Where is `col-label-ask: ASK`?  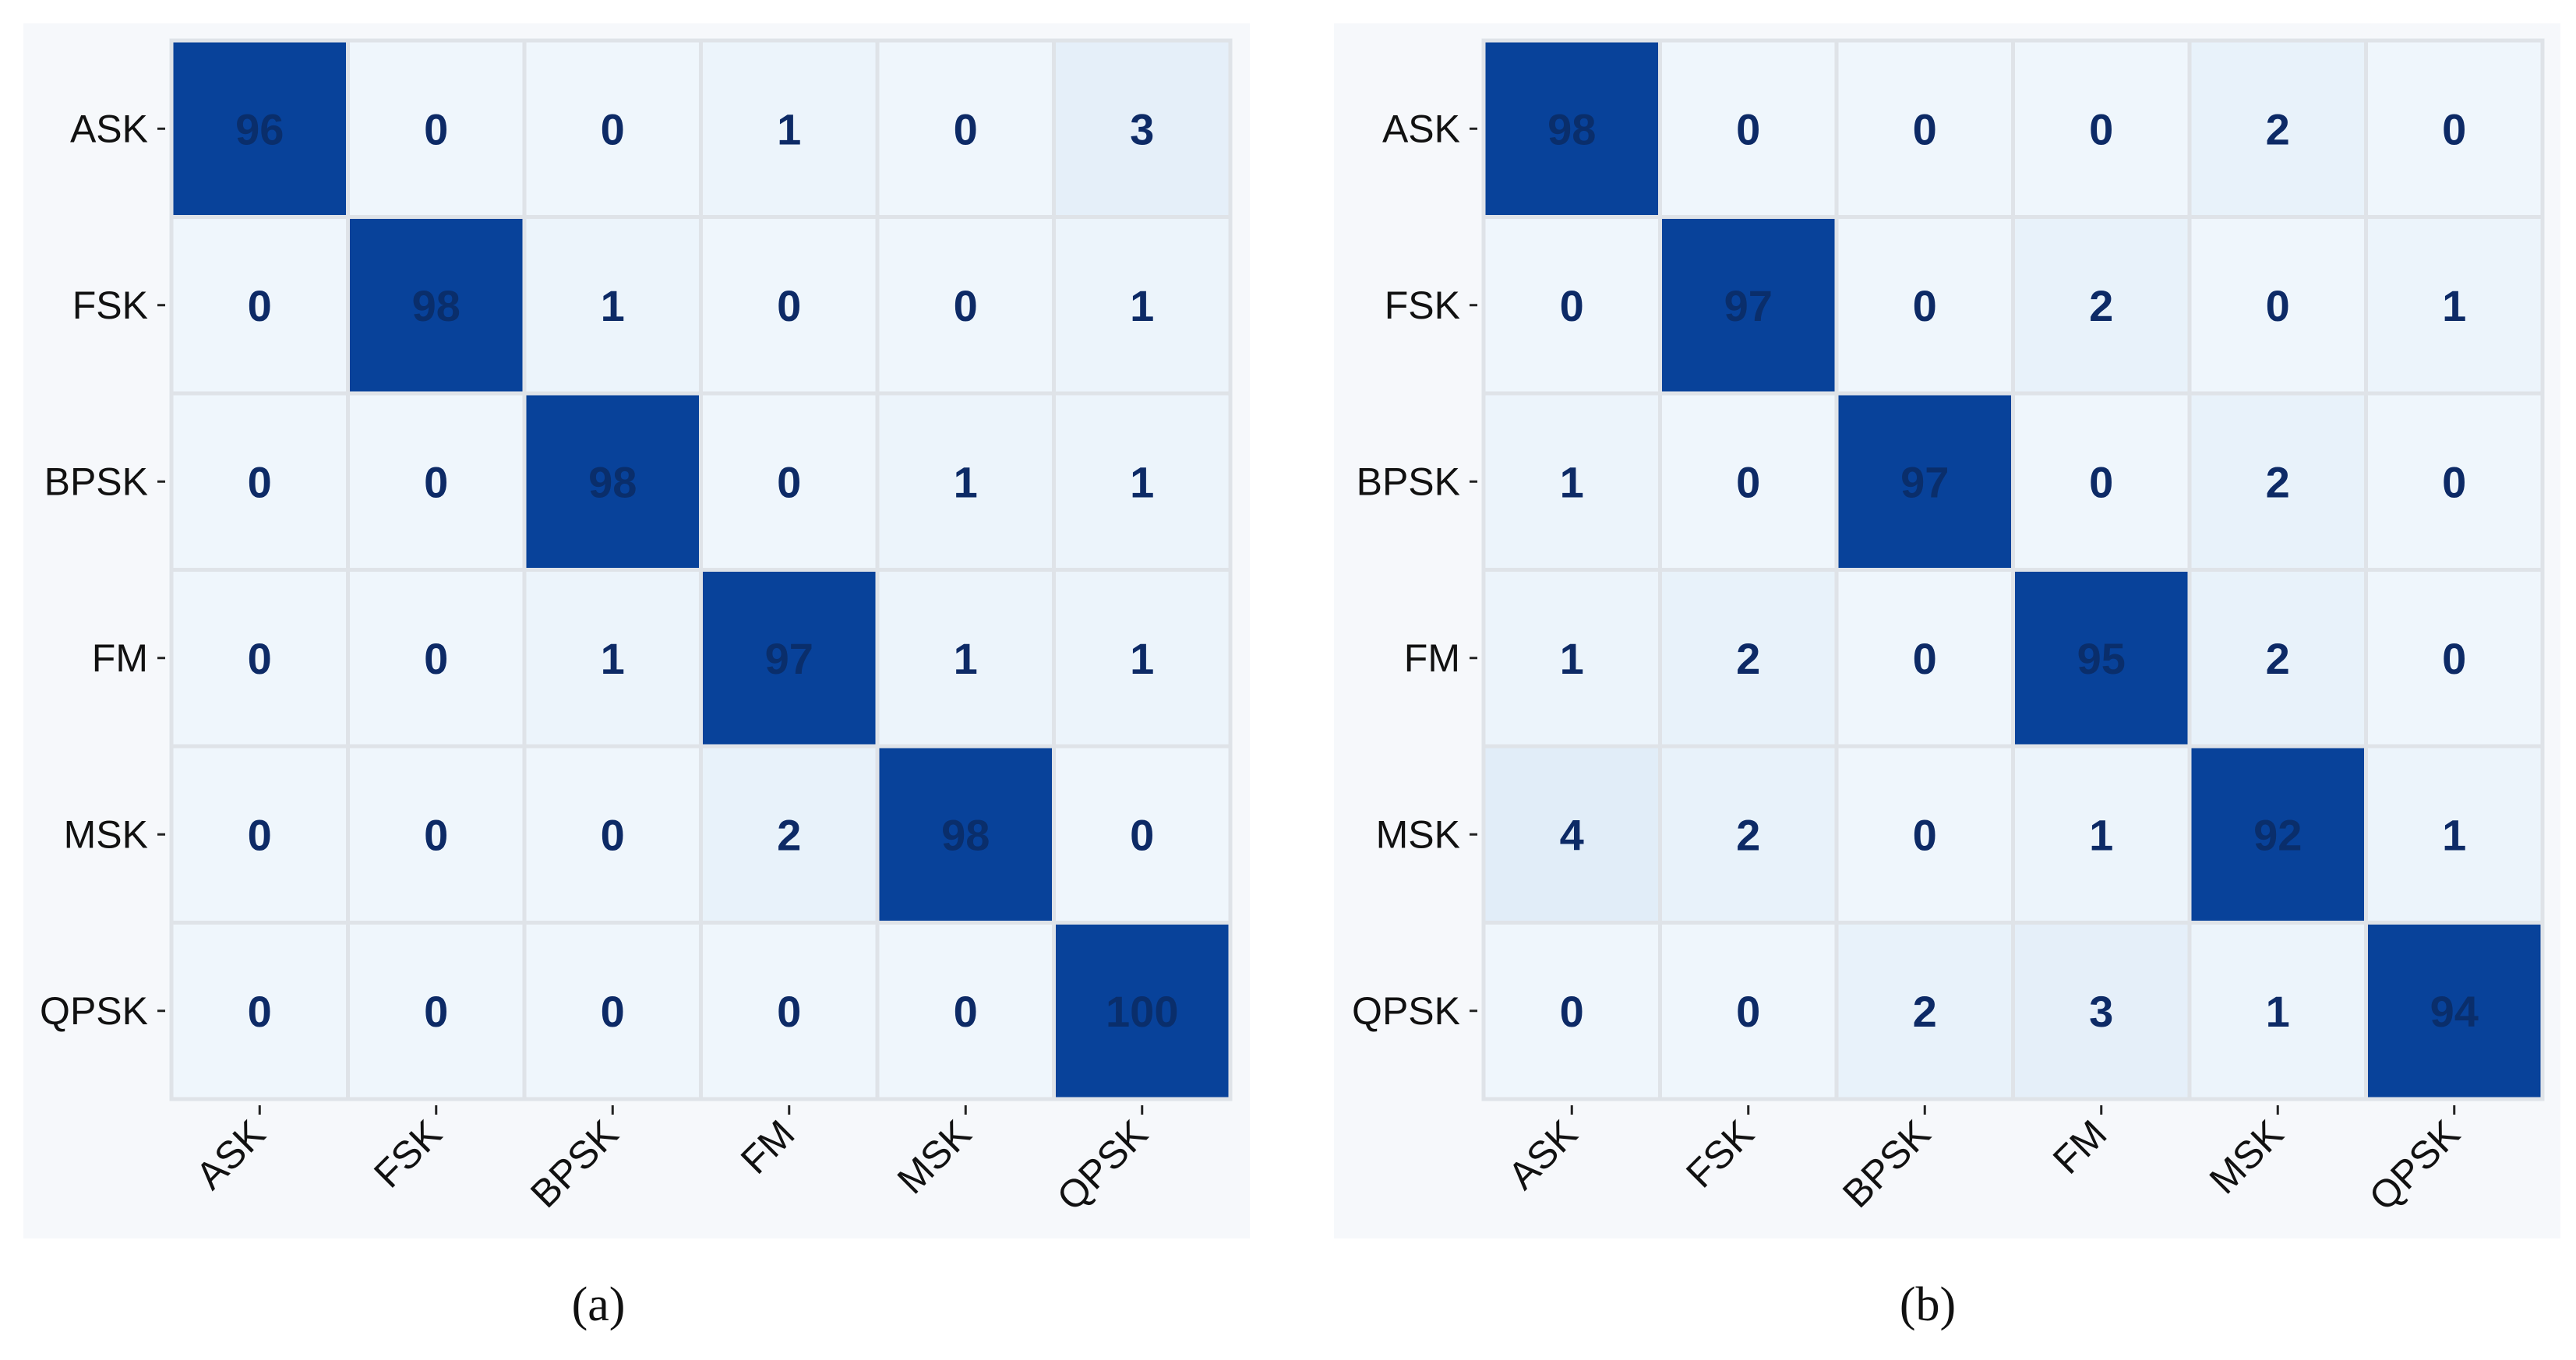
col-label-ask: ASK is located at coordinates (1543, 1154).